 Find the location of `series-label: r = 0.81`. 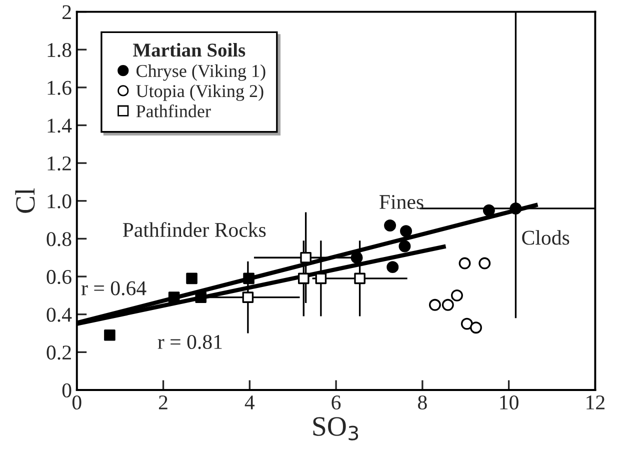

series-label: r = 0.81 is located at coordinates (190, 342).